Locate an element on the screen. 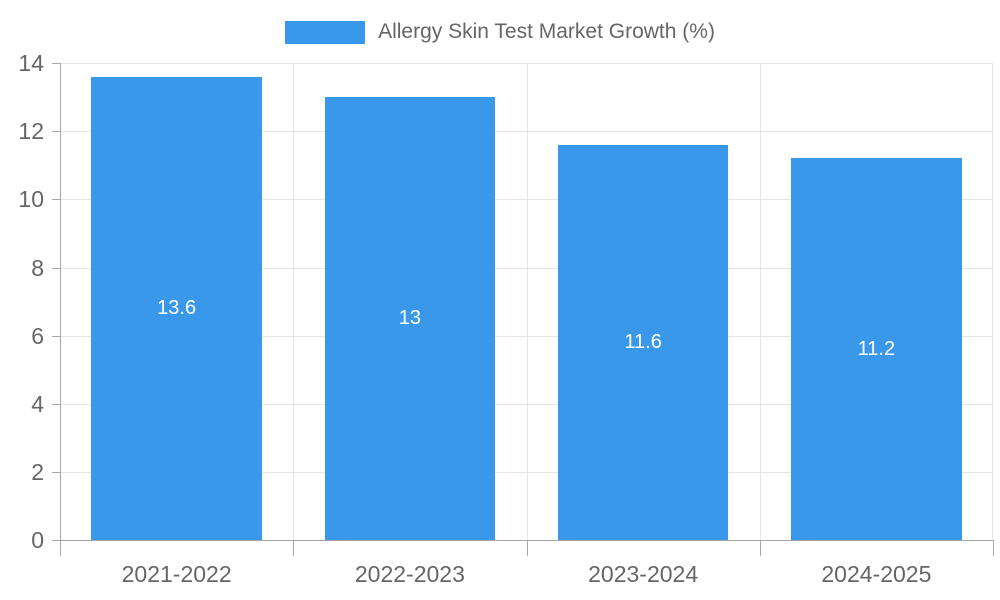  gridline-y10 is located at coordinates (526, 199).